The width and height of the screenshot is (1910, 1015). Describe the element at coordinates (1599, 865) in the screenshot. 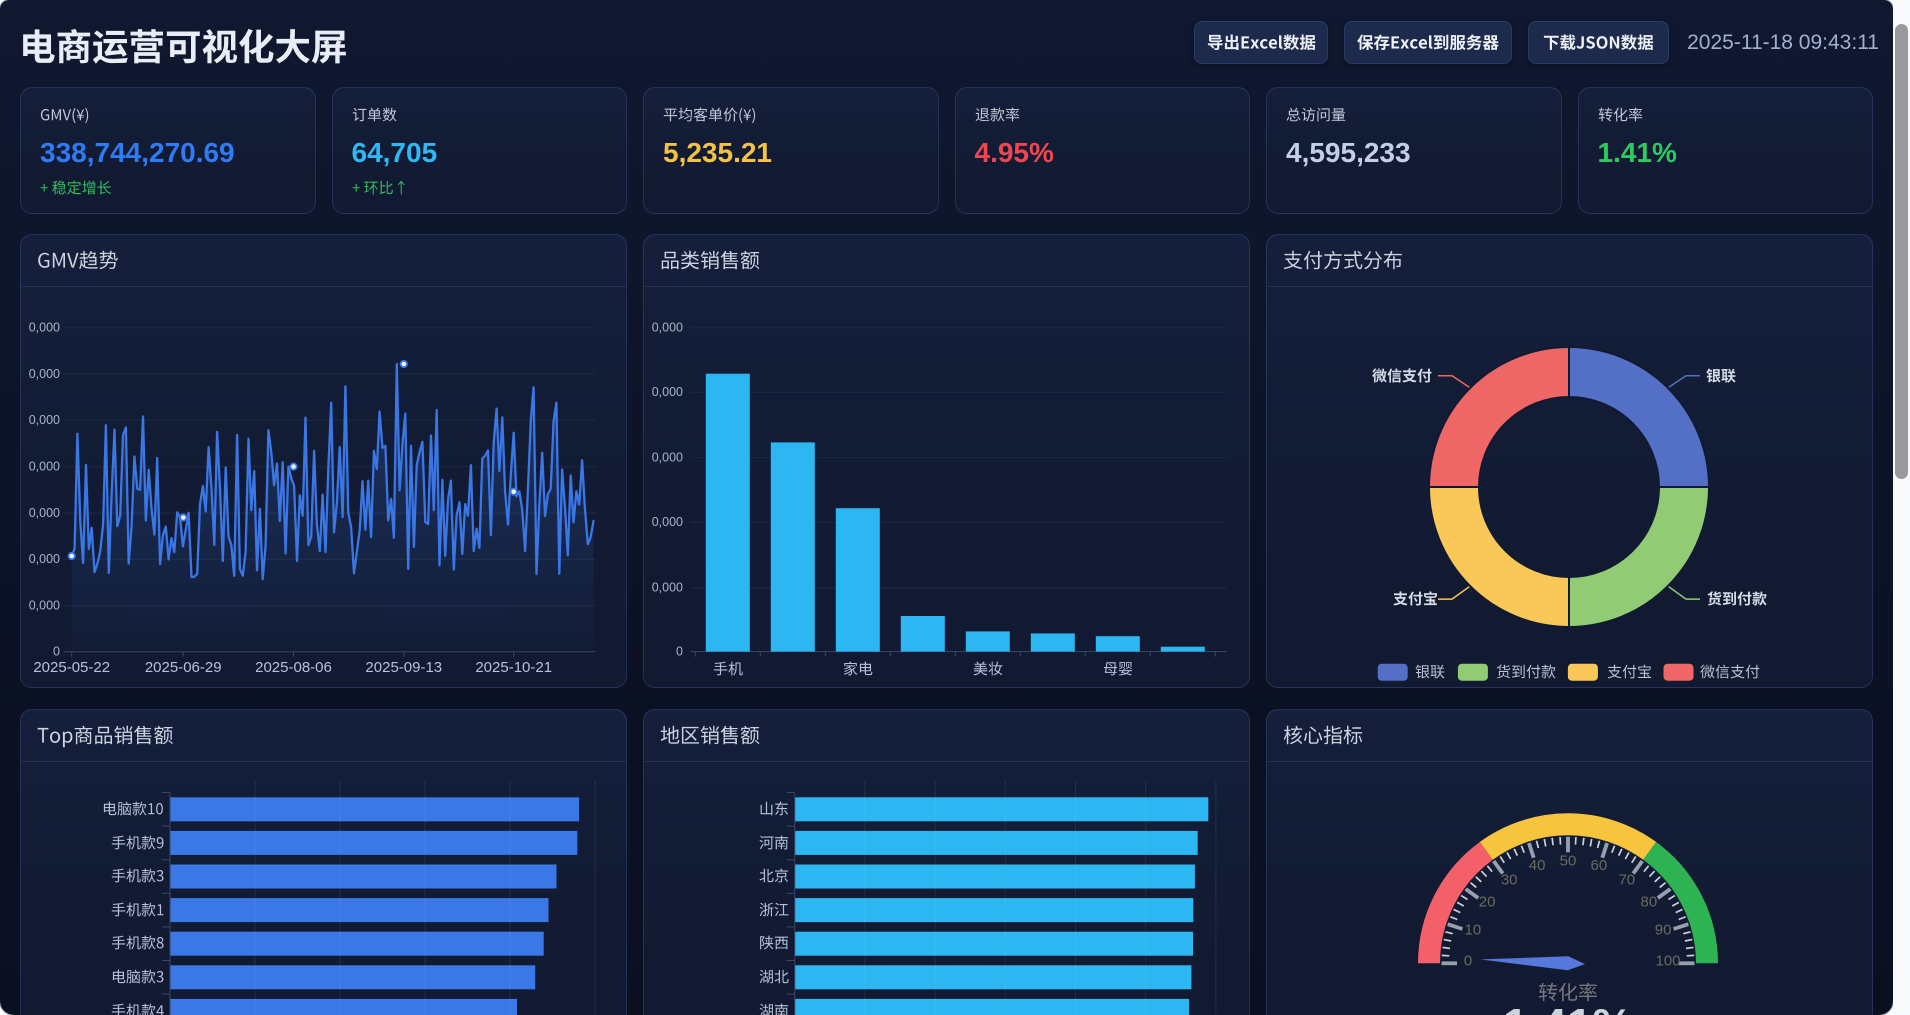

I see `svg-text: 60` at that location.